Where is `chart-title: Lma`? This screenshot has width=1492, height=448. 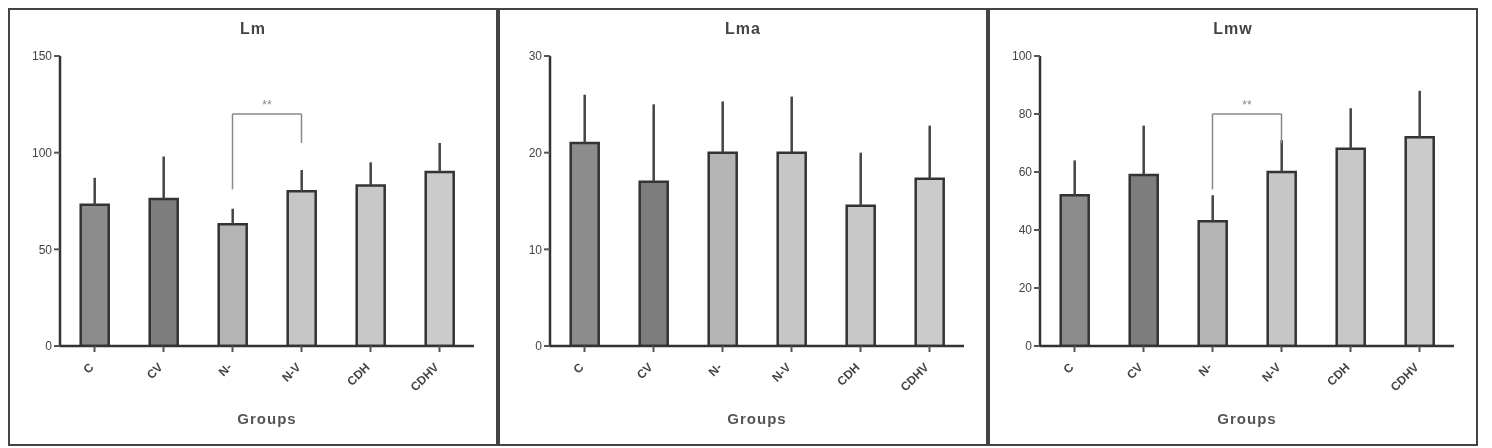
chart-title: Lma is located at coordinates (743, 29).